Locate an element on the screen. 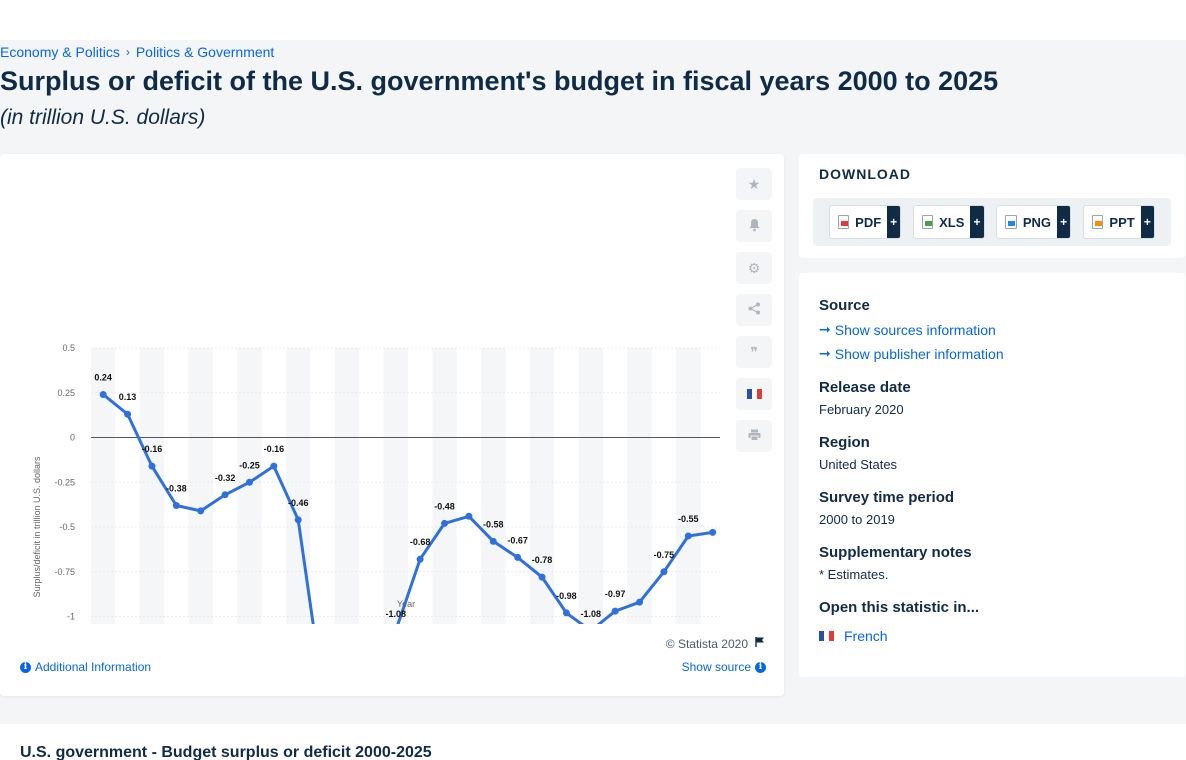 The image size is (1186, 760). y-axis-title: Surplus/deficit in trillion U.S. dollars is located at coordinates (37, 527).